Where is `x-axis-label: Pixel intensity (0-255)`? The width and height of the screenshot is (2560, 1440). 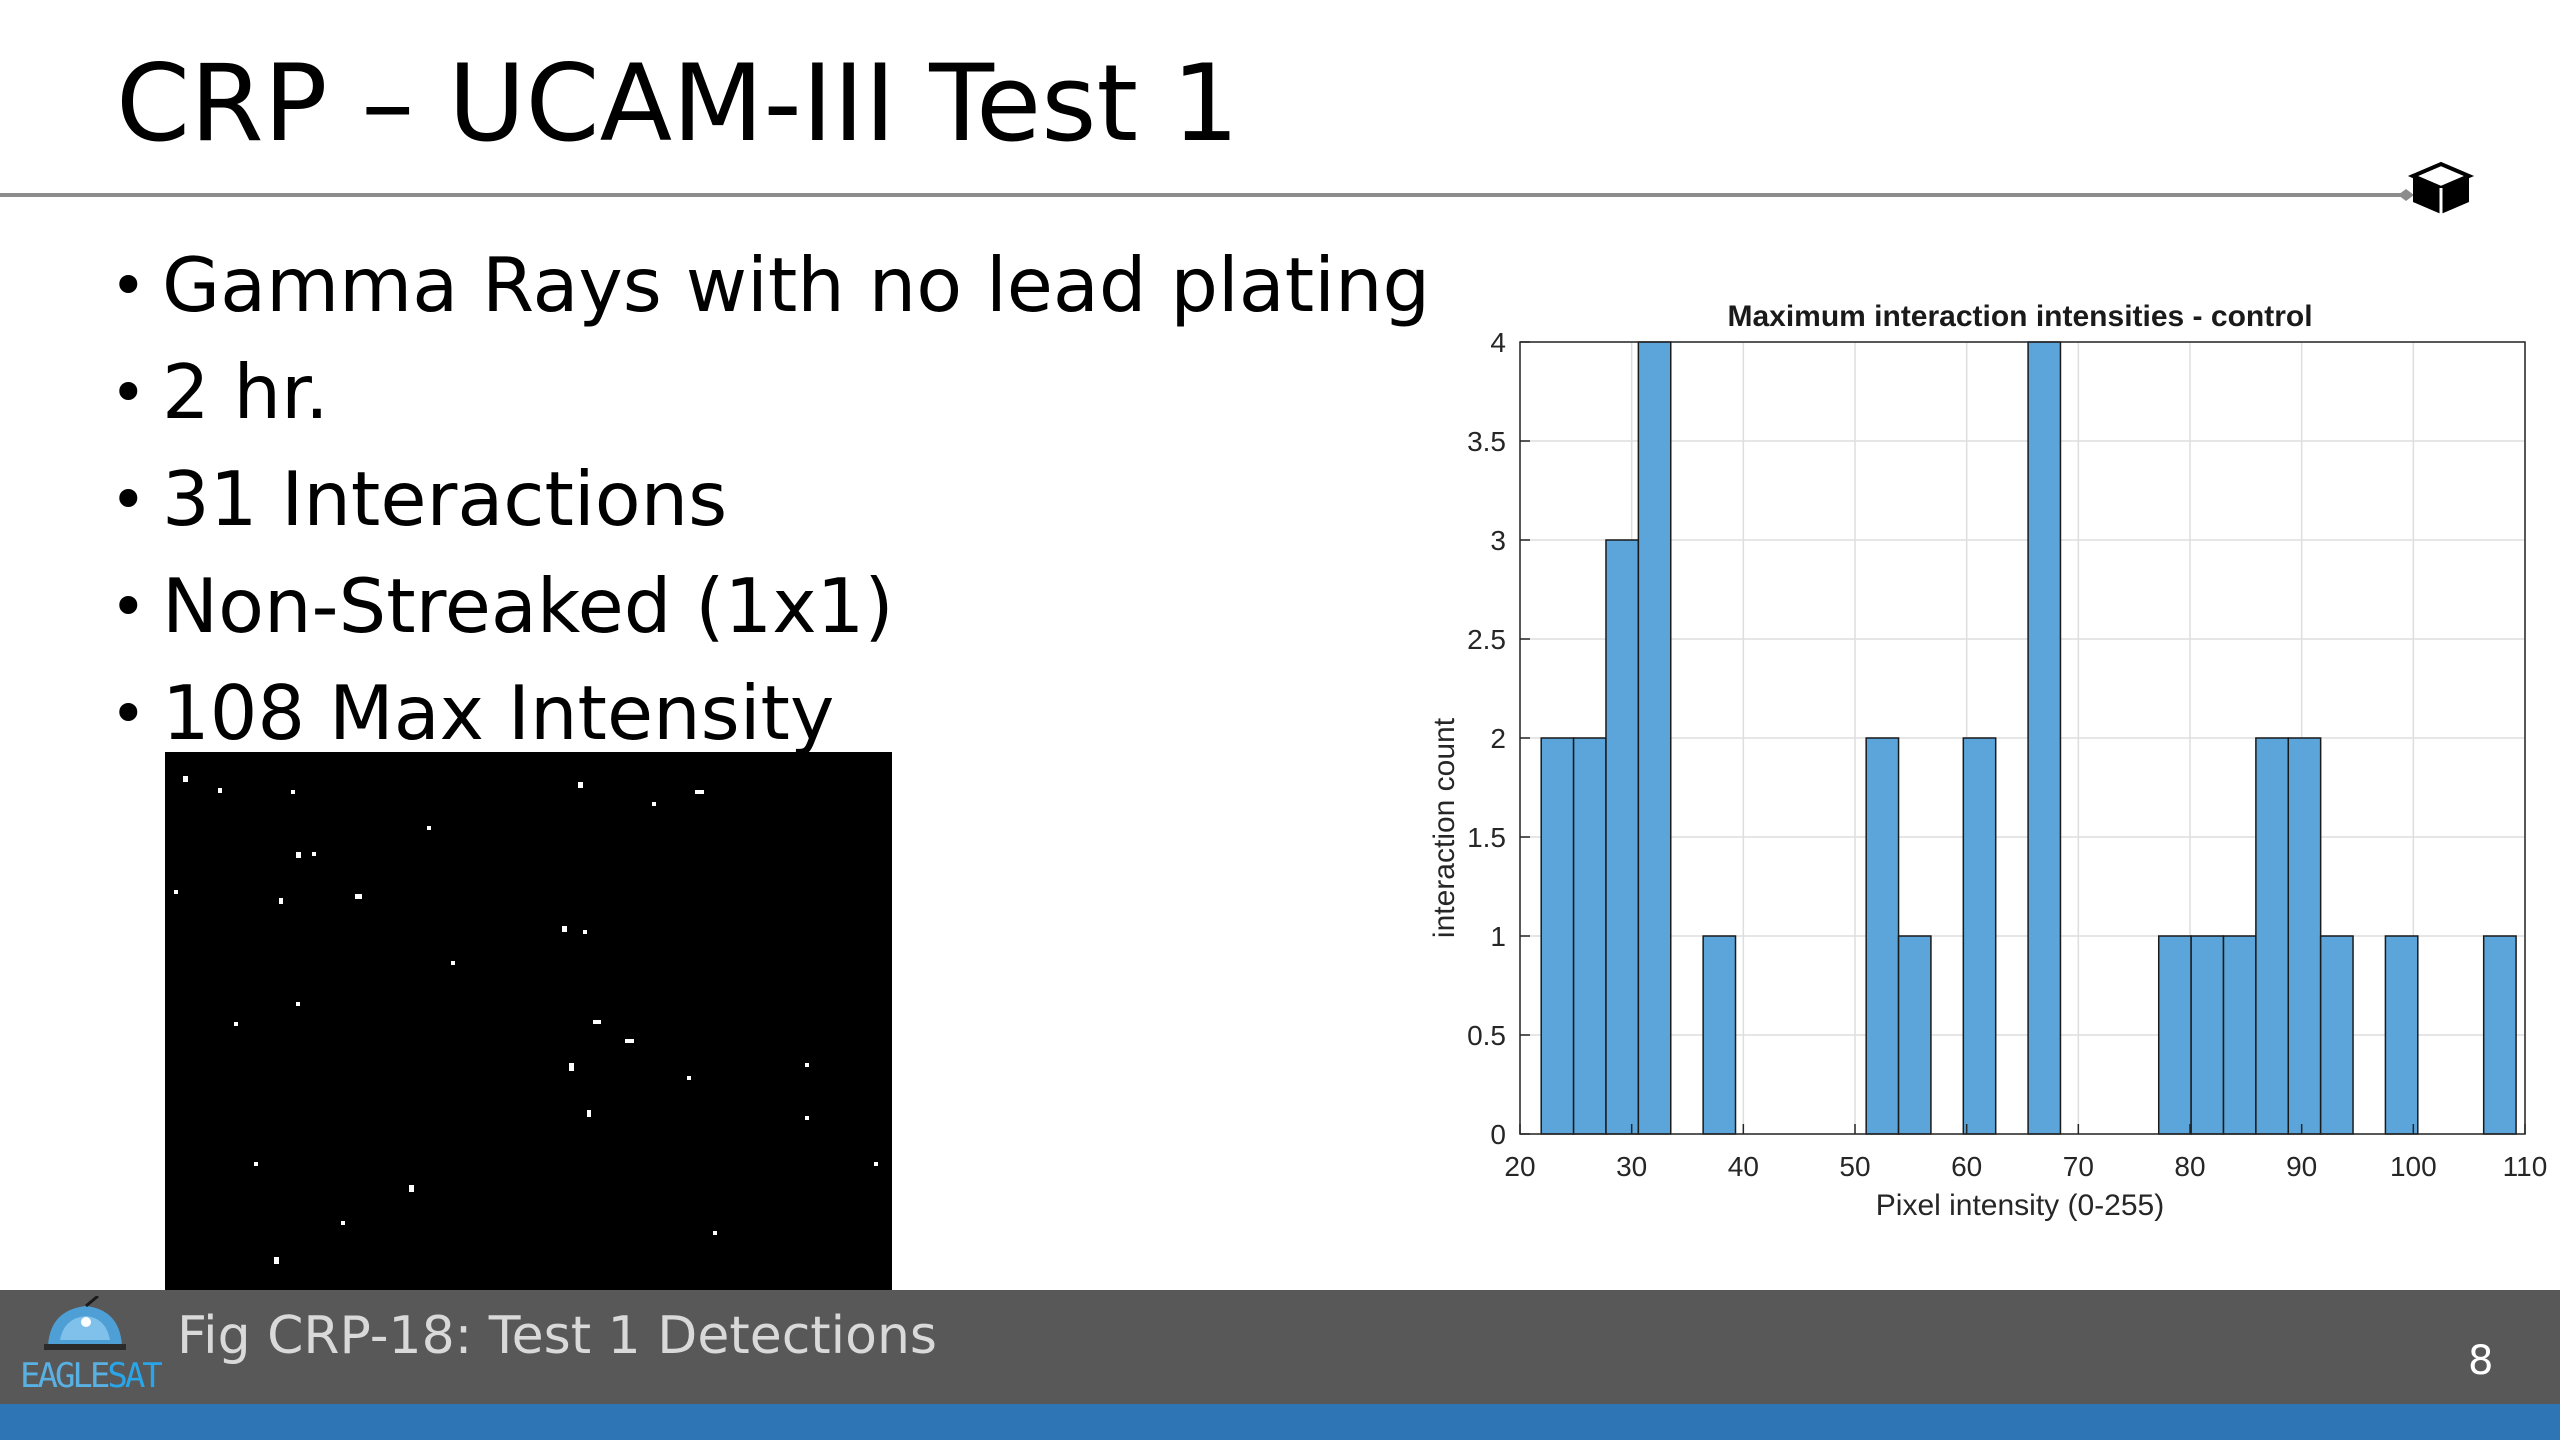 x-axis-label: Pixel intensity (0-255) is located at coordinates (2020, 1205).